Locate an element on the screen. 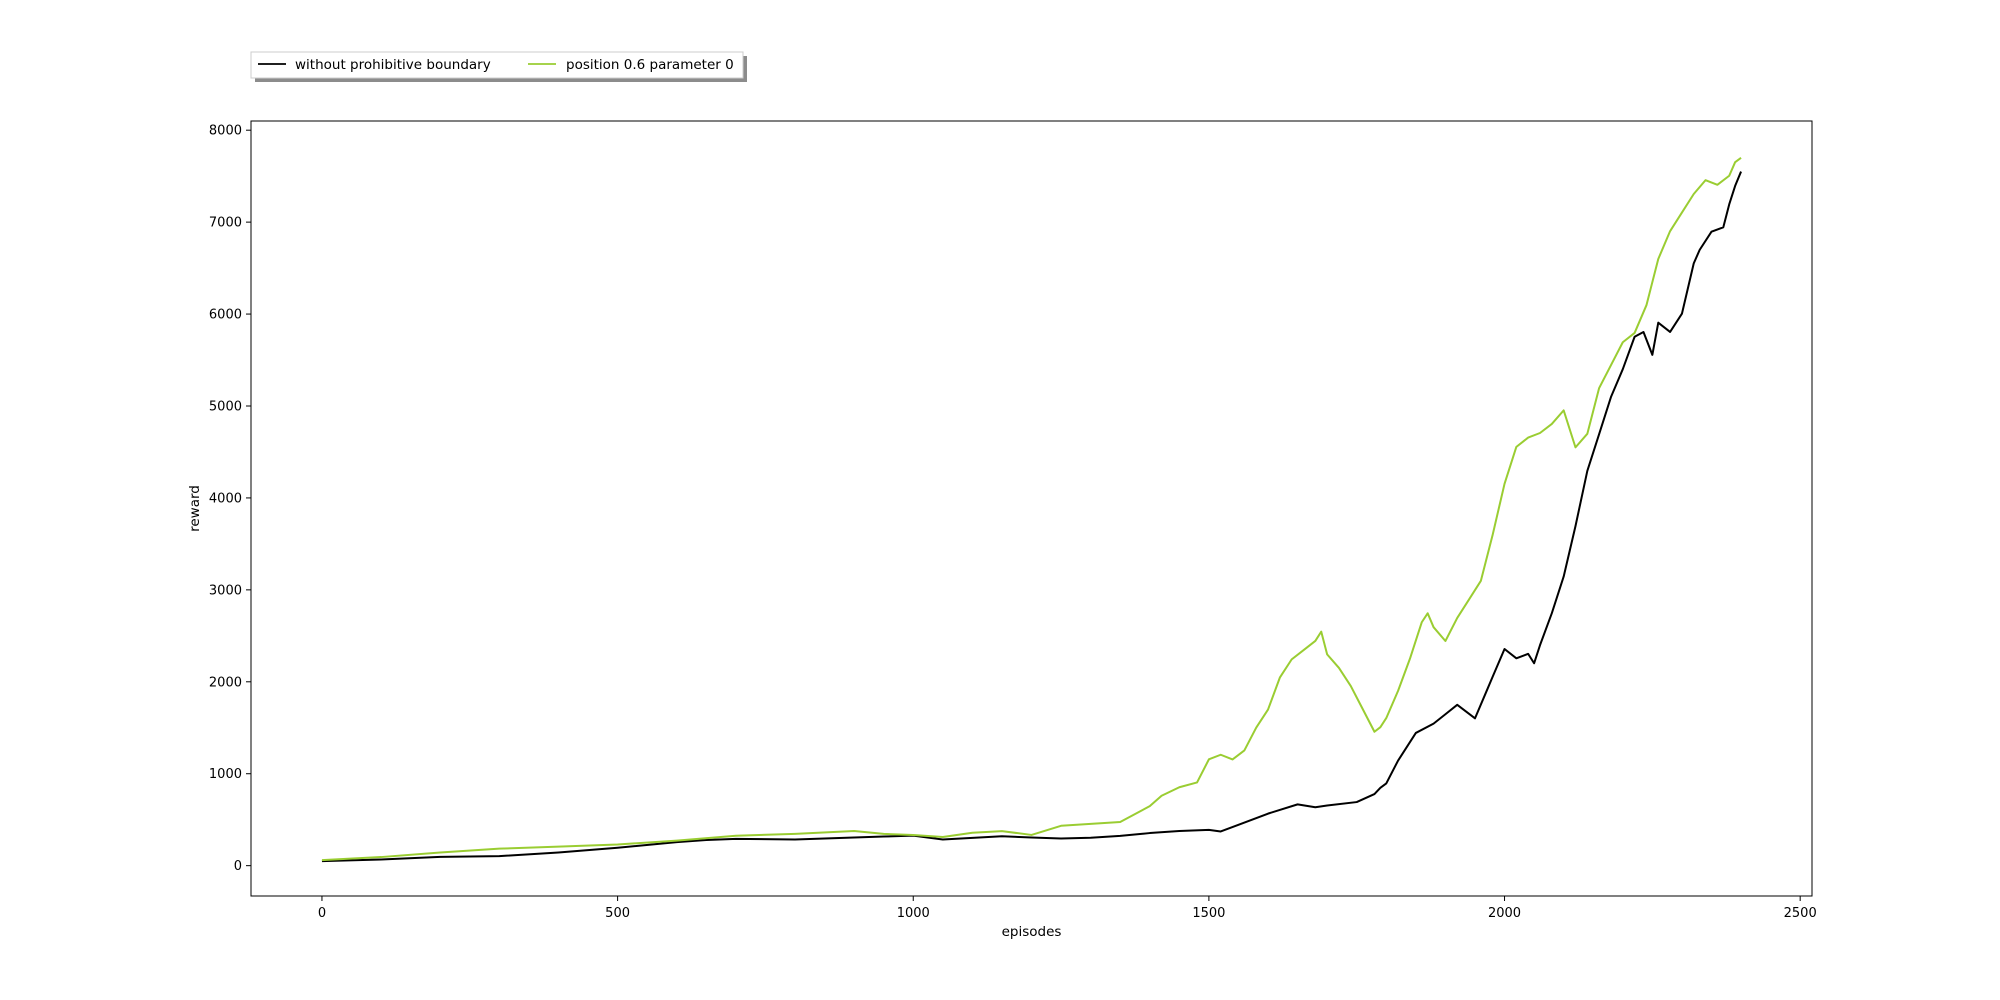 The height and width of the screenshot is (1000, 2000). legend-label-series-2: position 0.6 parameter 0 is located at coordinates (650, 65).